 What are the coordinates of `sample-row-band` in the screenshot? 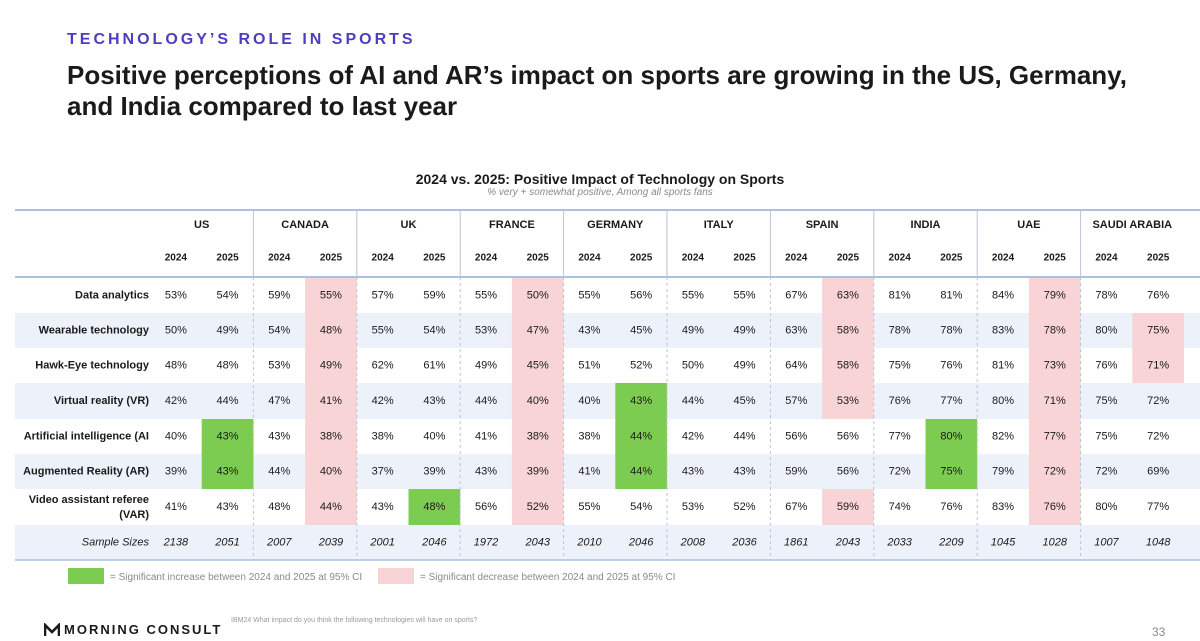 It's located at (607, 542).